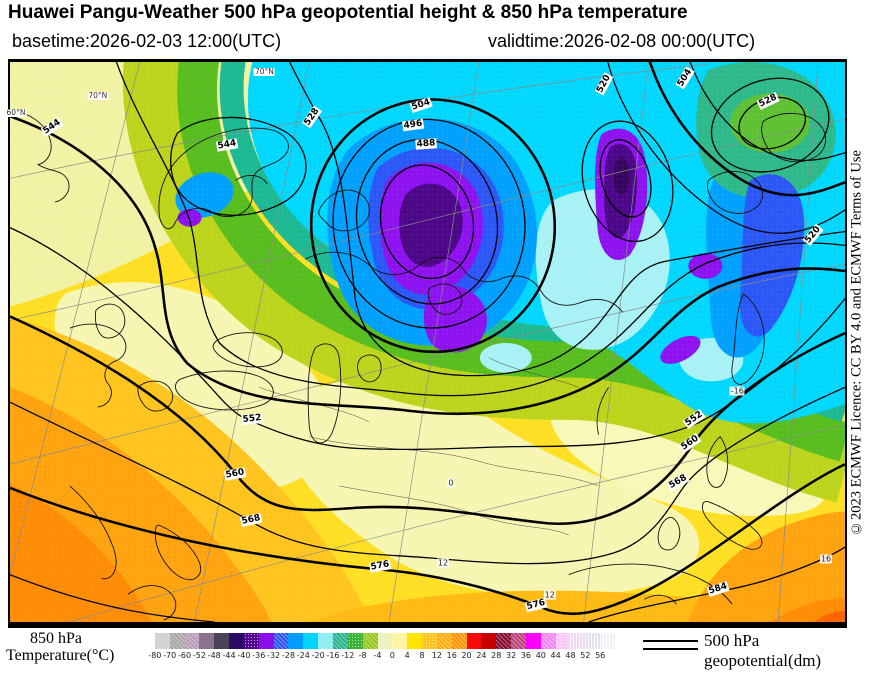 The image size is (870, 680). I want to click on basetime-text: basetime:2026-02-03 12:00(UTC), so click(147, 41).